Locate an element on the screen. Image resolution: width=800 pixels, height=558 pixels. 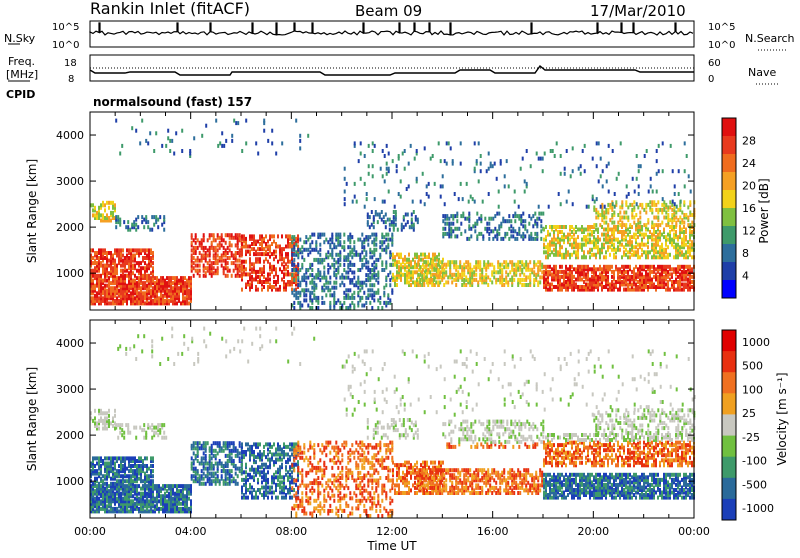
station-title: Rankin Inlet (fitACF) is located at coordinates (170, 9).